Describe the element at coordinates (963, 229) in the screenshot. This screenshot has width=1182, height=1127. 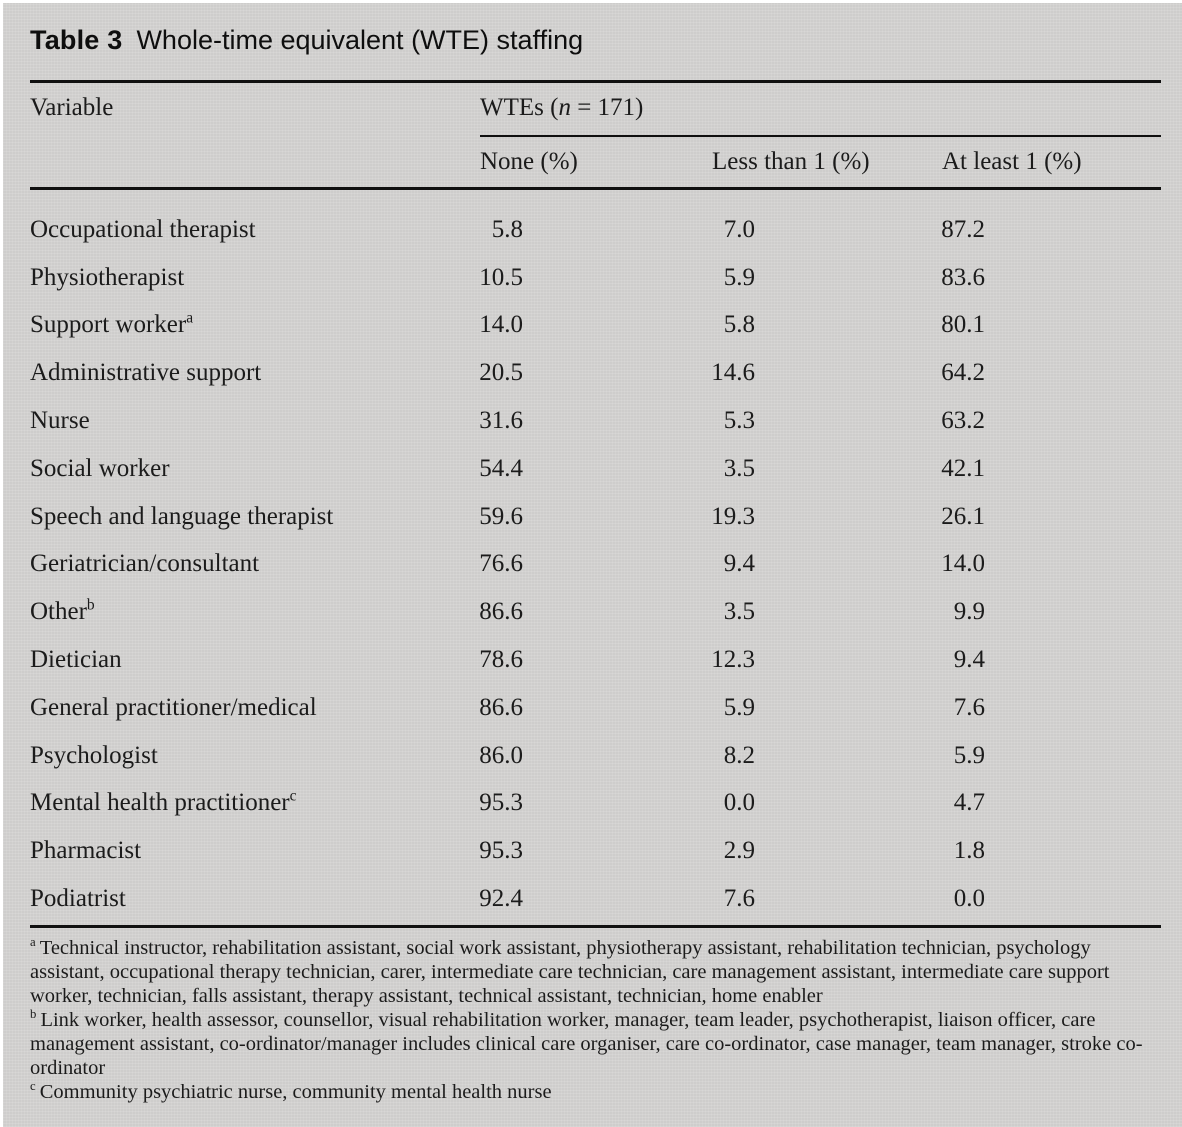
I see `row-value-at_least_1: 87.2` at that location.